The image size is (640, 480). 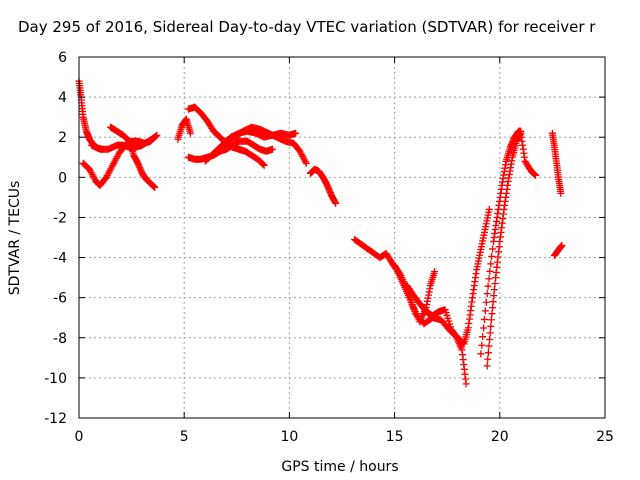 What do you see at coordinates (500, 437) in the screenshot?
I see `x-tick-label: 20` at bounding box center [500, 437].